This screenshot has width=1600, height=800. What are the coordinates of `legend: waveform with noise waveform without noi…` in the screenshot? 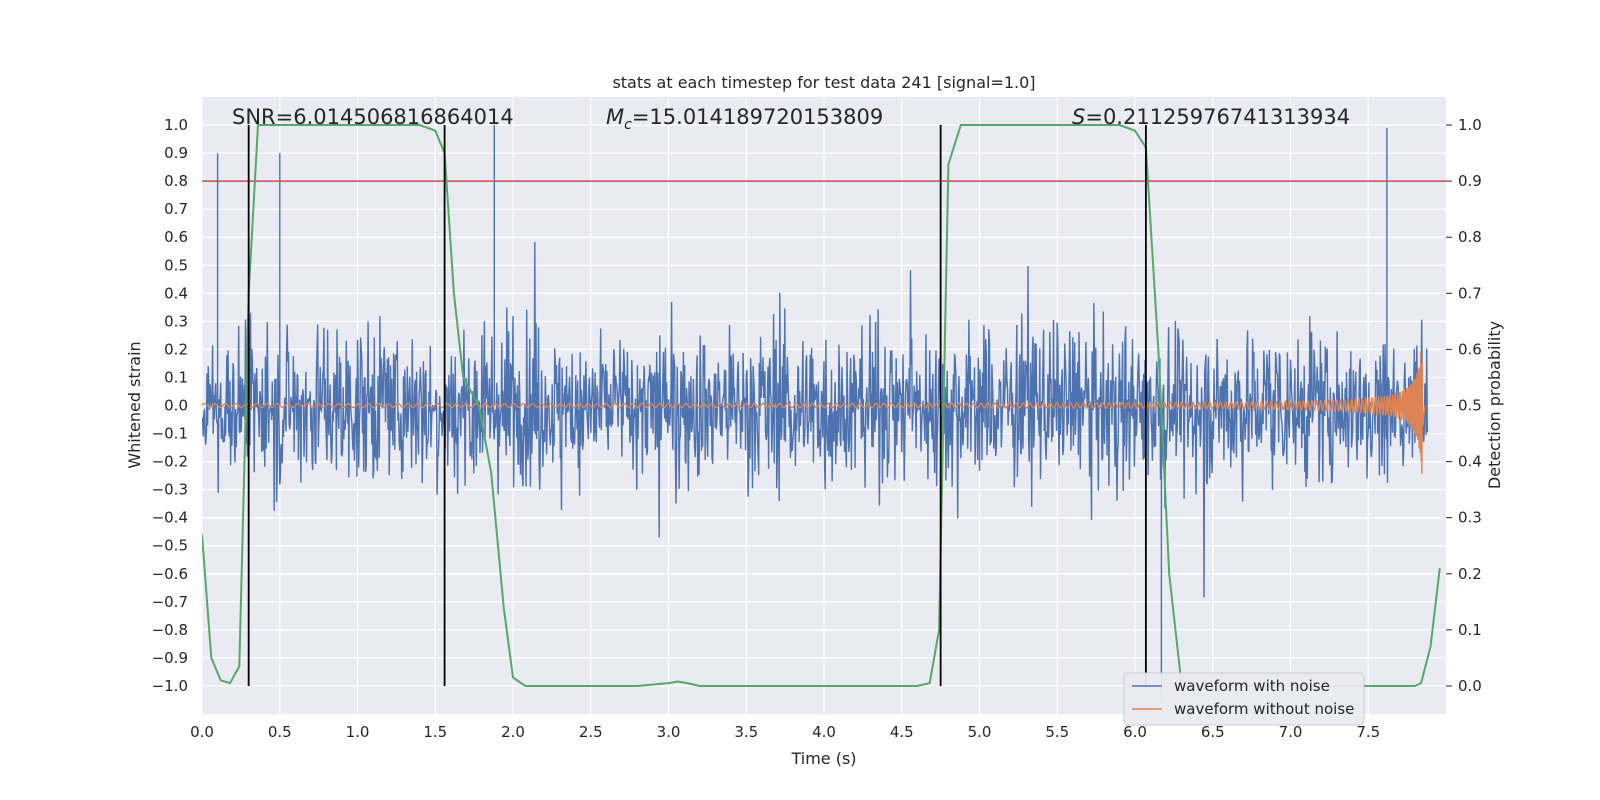 It's located at (1244, 699).